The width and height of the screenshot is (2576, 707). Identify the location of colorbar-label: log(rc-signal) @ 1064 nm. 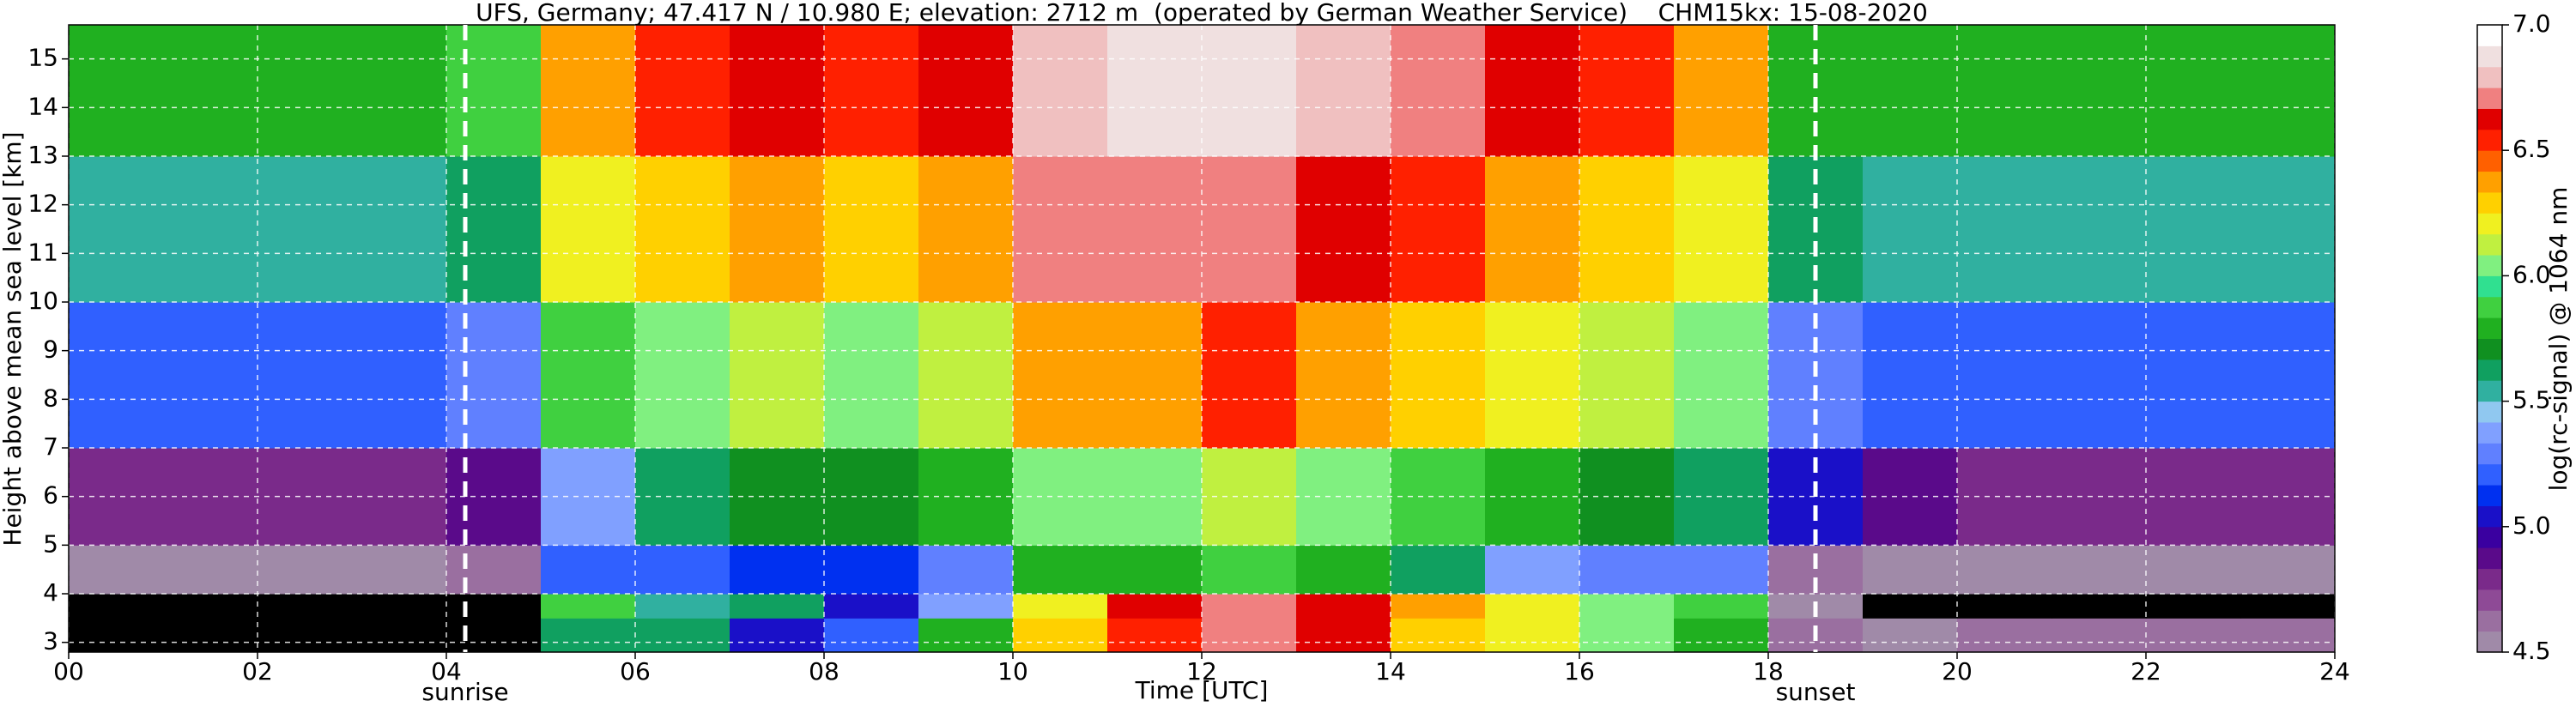
(2558, 339).